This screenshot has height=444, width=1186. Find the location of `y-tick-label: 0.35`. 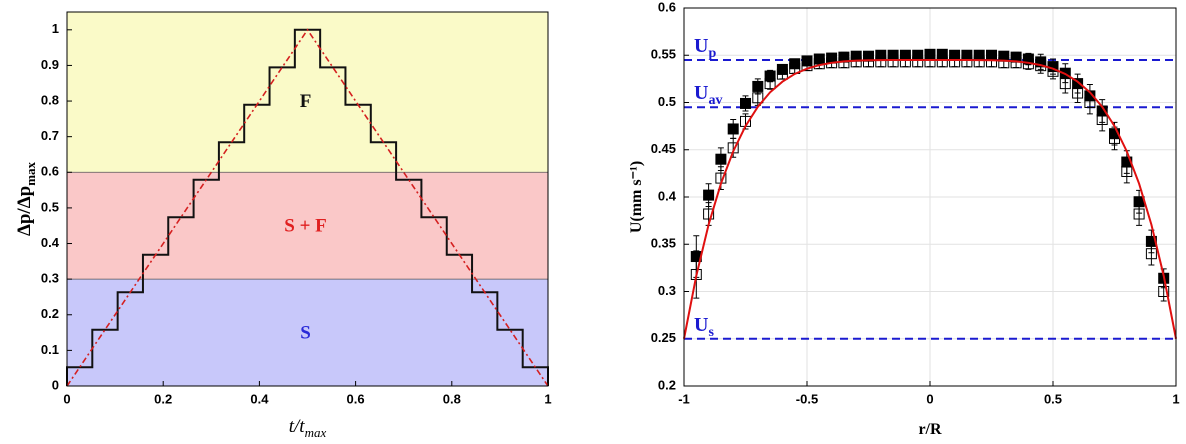

y-tick-label: 0.35 is located at coordinates (663, 243).